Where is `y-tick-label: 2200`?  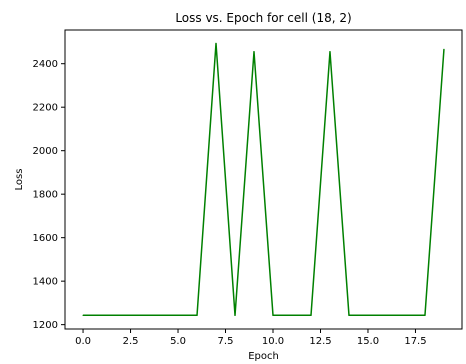
y-tick-label: 2200 is located at coordinates (45, 108).